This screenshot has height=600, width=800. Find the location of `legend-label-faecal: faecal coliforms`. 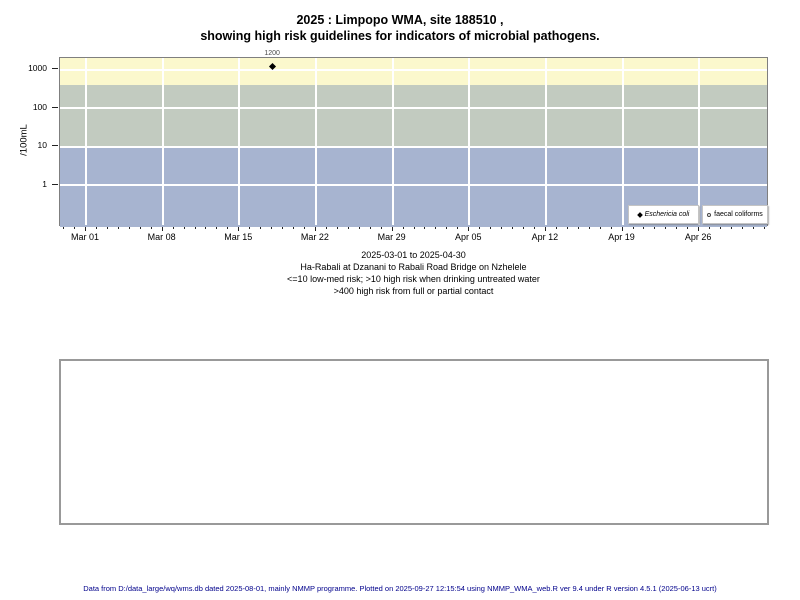

legend-label-faecal: faecal coliforms is located at coordinates (738, 214).